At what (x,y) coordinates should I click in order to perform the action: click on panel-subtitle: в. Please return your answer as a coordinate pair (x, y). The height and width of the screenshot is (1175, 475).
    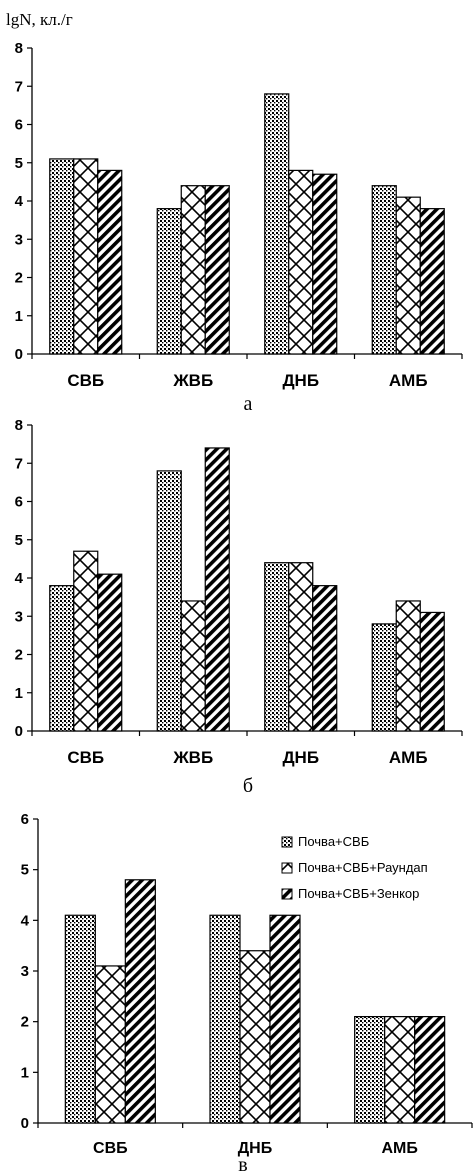
    Looking at the image, I should click on (242, 1164).